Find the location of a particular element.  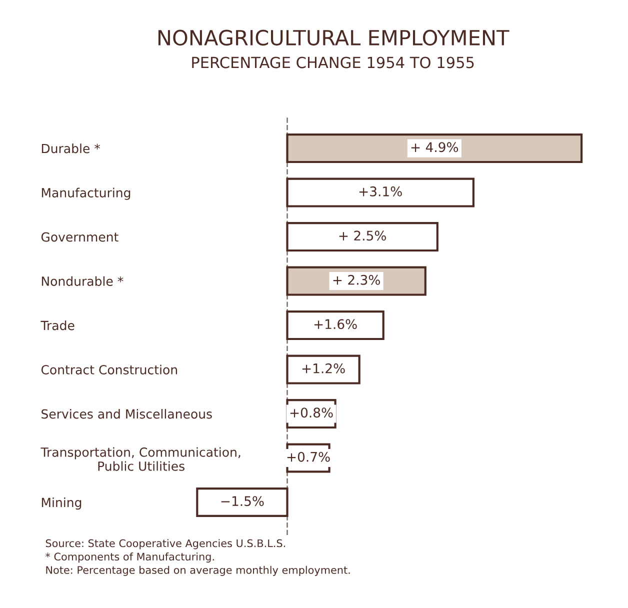

text: * Components of Manufacturing. is located at coordinates (130, 557).